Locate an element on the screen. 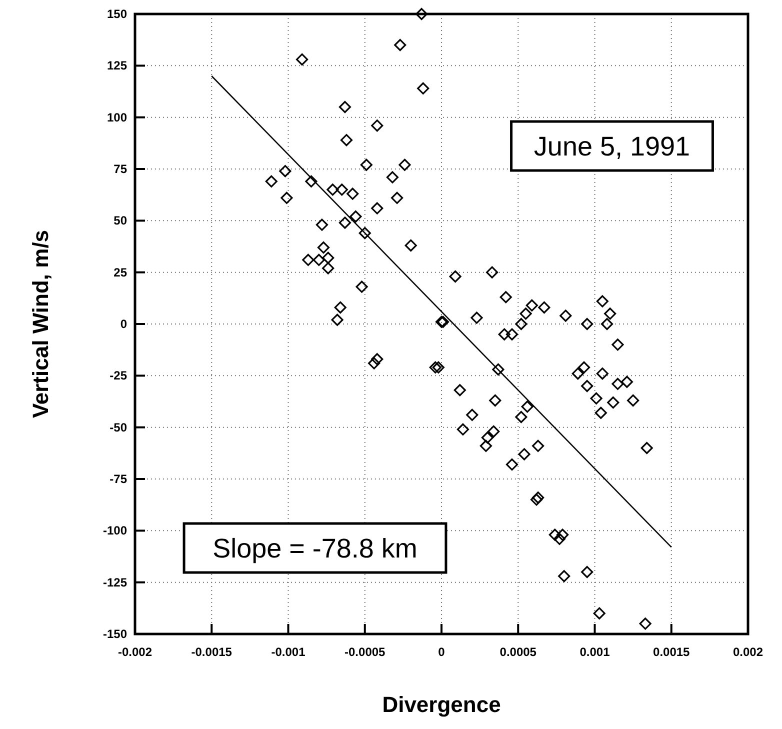 This screenshot has height=729, width=782. y-tick-label: -125 is located at coordinates (115, 582).